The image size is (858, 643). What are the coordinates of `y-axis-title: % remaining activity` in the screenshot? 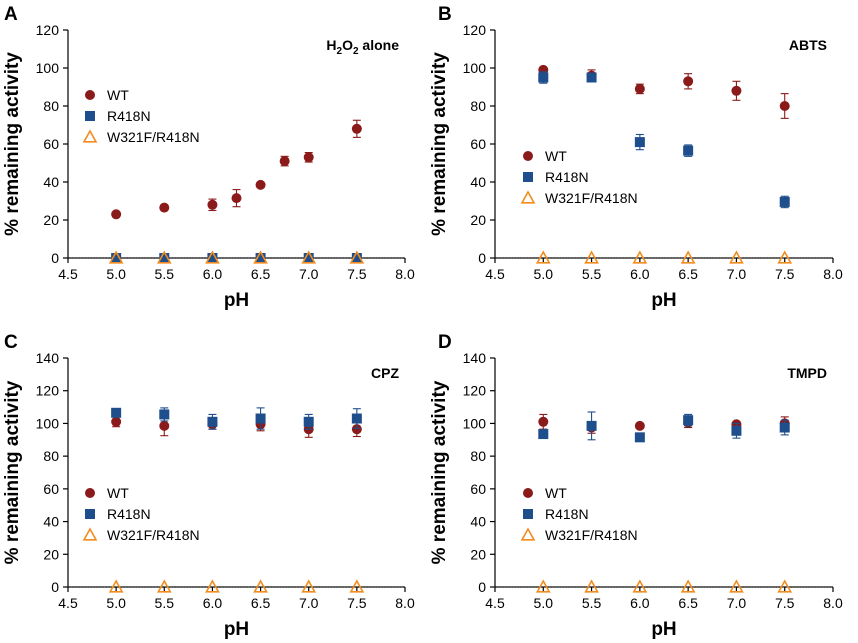 It's located at (439, 144).